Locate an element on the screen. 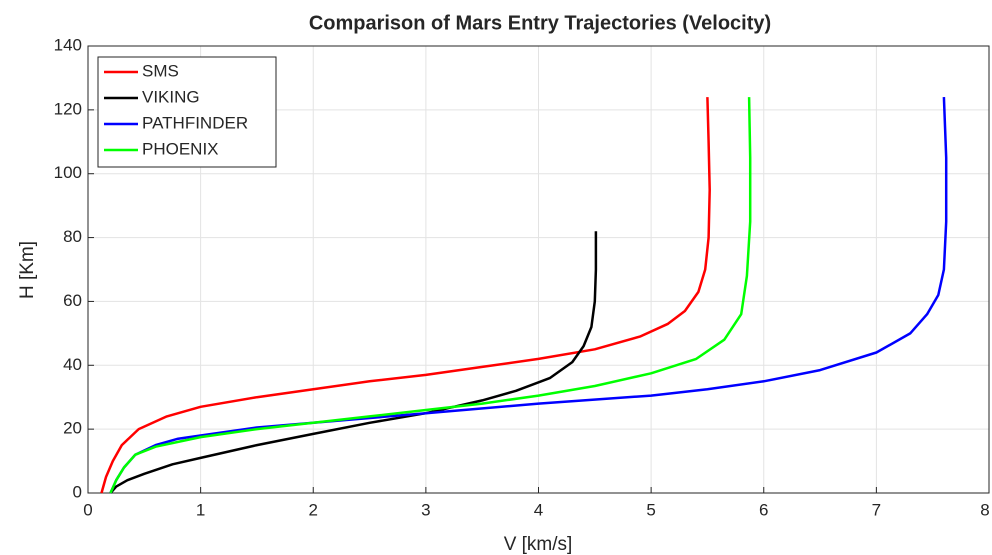  x-axis-label: V [km/s] is located at coordinates (538, 544).